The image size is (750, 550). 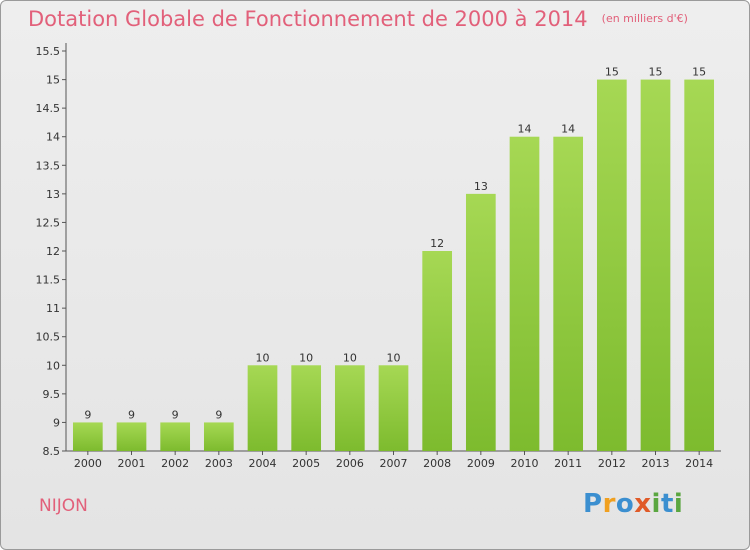 I want to click on y-tick-label: 11.5, so click(x=48, y=280).